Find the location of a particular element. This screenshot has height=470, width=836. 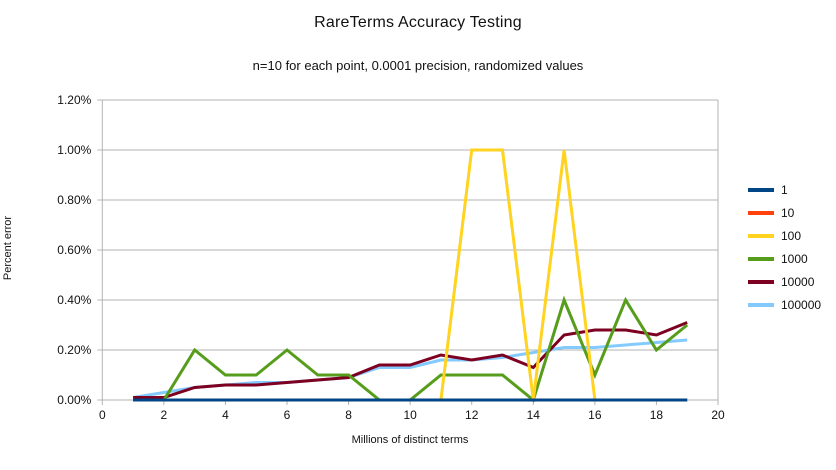

x-tick-label: 18 is located at coordinates (657, 415).